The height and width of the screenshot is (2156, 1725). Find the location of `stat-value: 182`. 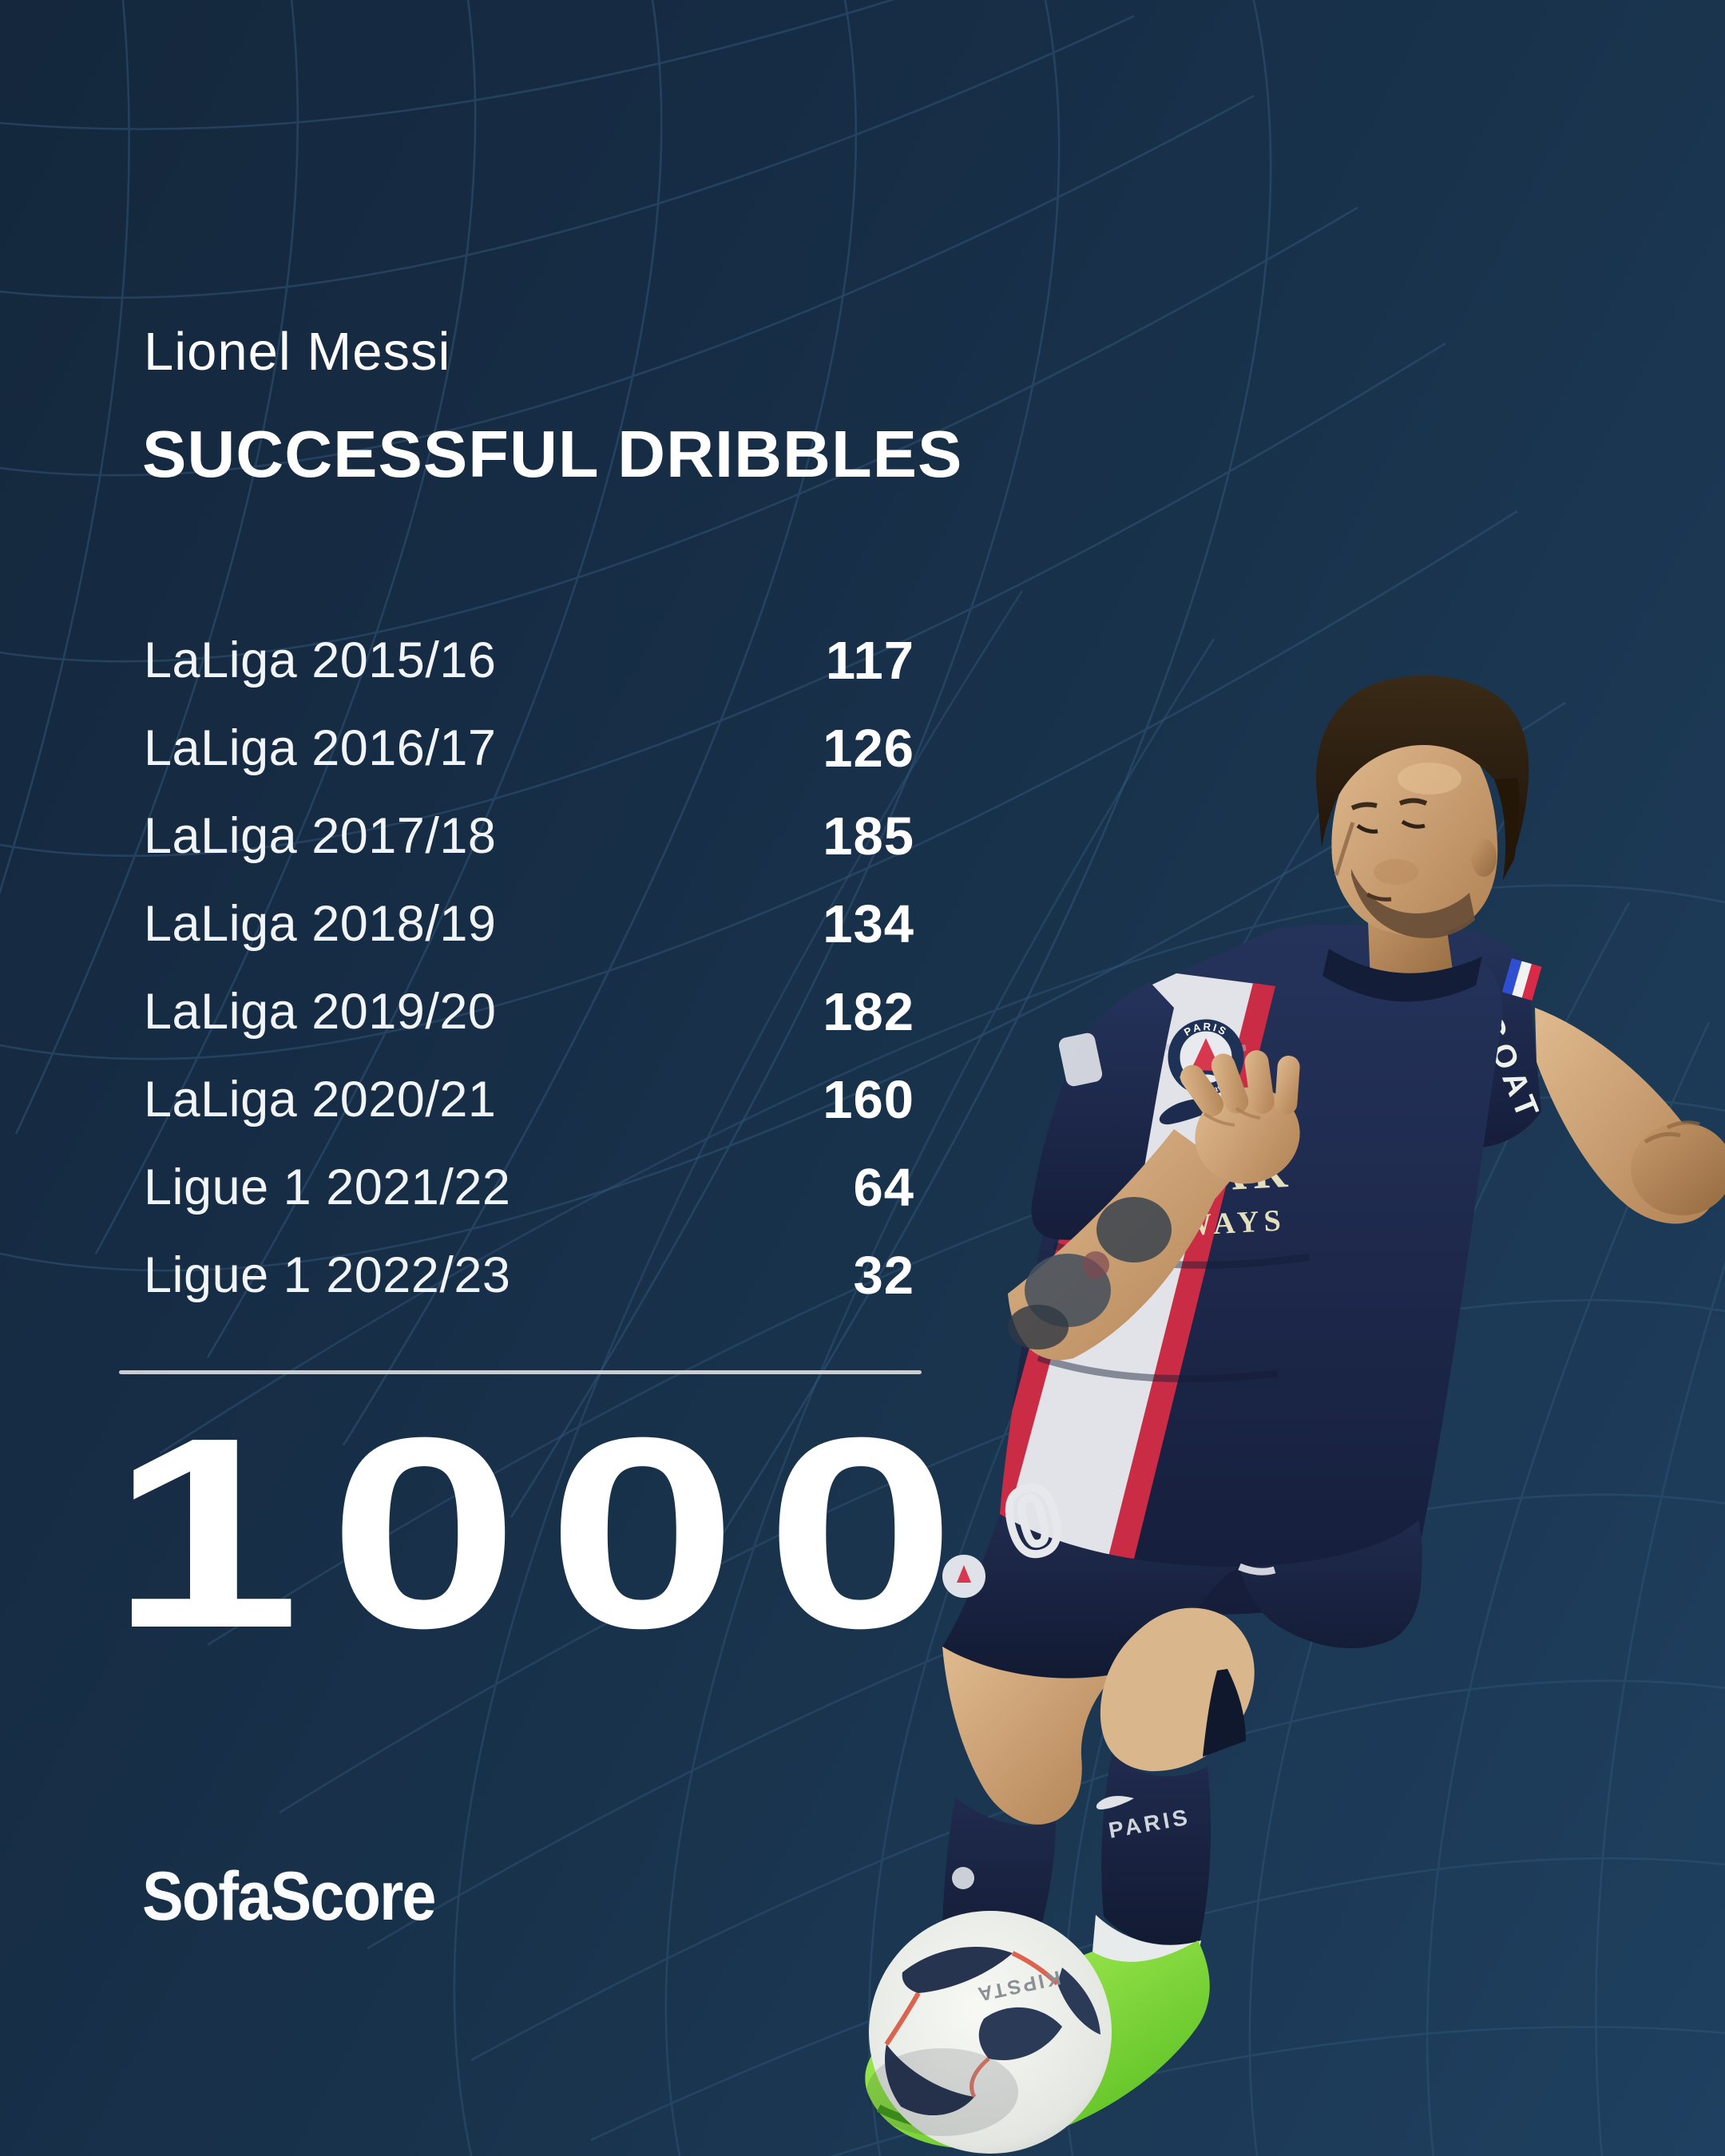

stat-value: 182 is located at coordinates (869, 1011).